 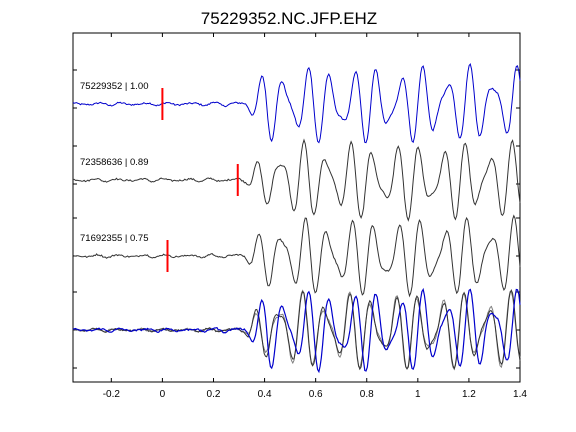 What do you see at coordinates (289, 18) in the screenshot?
I see `chart-title: 75229352.NC.JFP.EHZ` at bounding box center [289, 18].